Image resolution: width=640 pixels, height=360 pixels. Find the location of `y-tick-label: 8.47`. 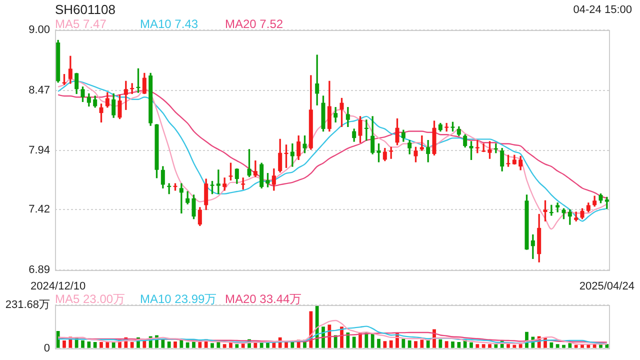

y-tick-label: 8.47 is located at coordinates (39, 90).